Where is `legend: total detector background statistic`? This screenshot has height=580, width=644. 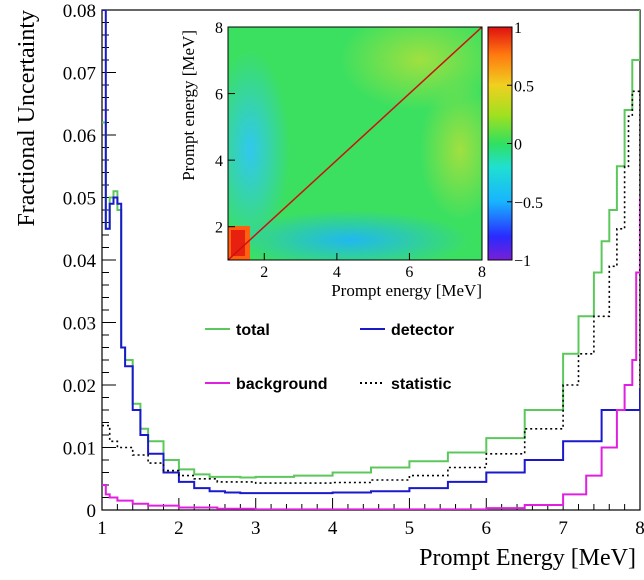 legend: total detector background statistic is located at coordinates (329, 357).